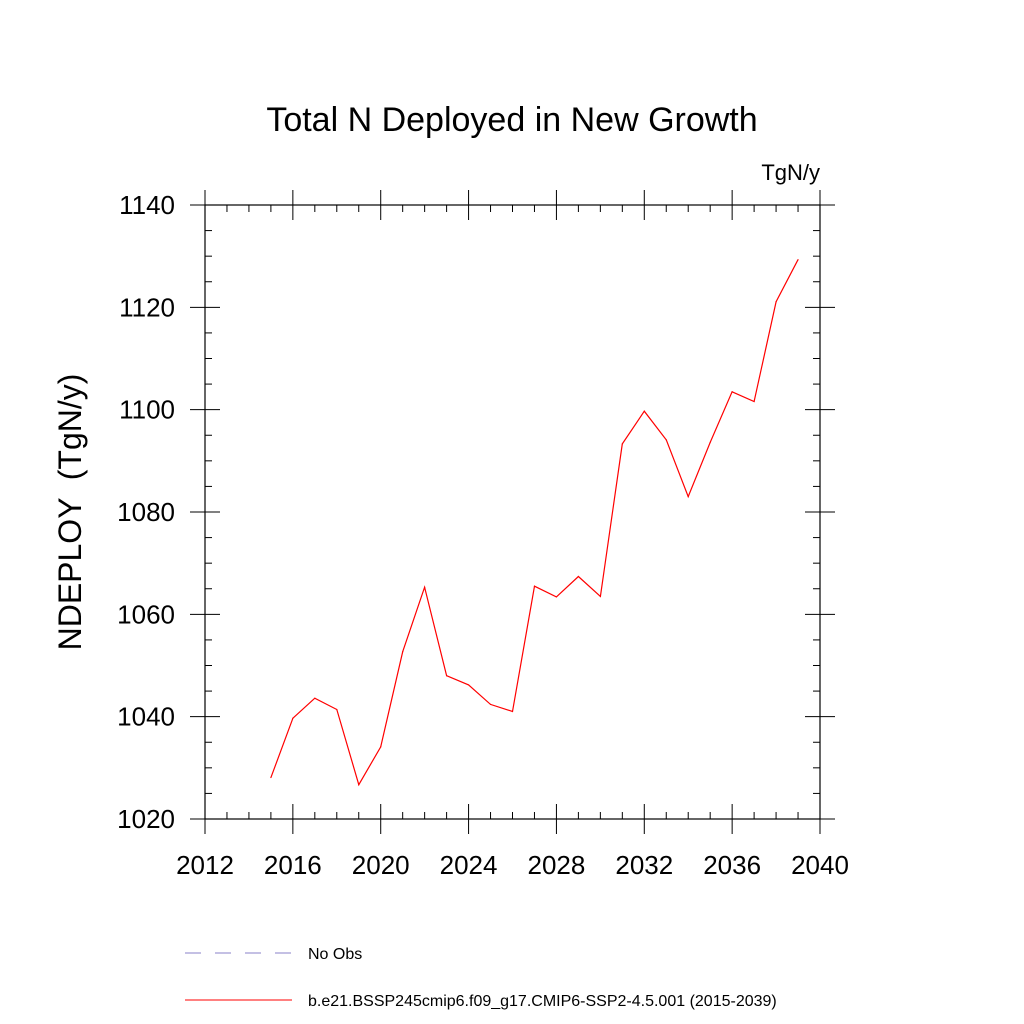 The width and height of the screenshot is (1024, 1024). What do you see at coordinates (820, 865) in the screenshot?
I see `x-tick-label: 2040` at bounding box center [820, 865].